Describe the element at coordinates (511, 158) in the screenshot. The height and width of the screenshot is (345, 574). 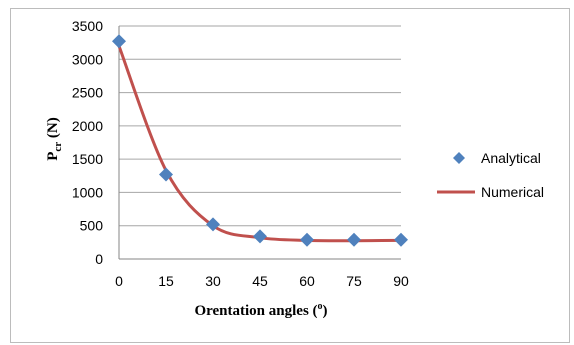
I see `legend-label-analytical: Analytical` at that location.